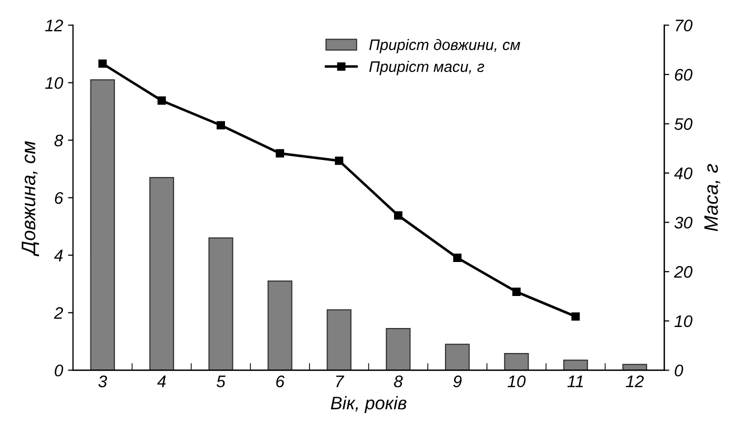 The width and height of the screenshot is (730, 427). What do you see at coordinates (221, 382) in the screenshot?
I see `x-tick-label: 5` at bounding box center [221, 382].